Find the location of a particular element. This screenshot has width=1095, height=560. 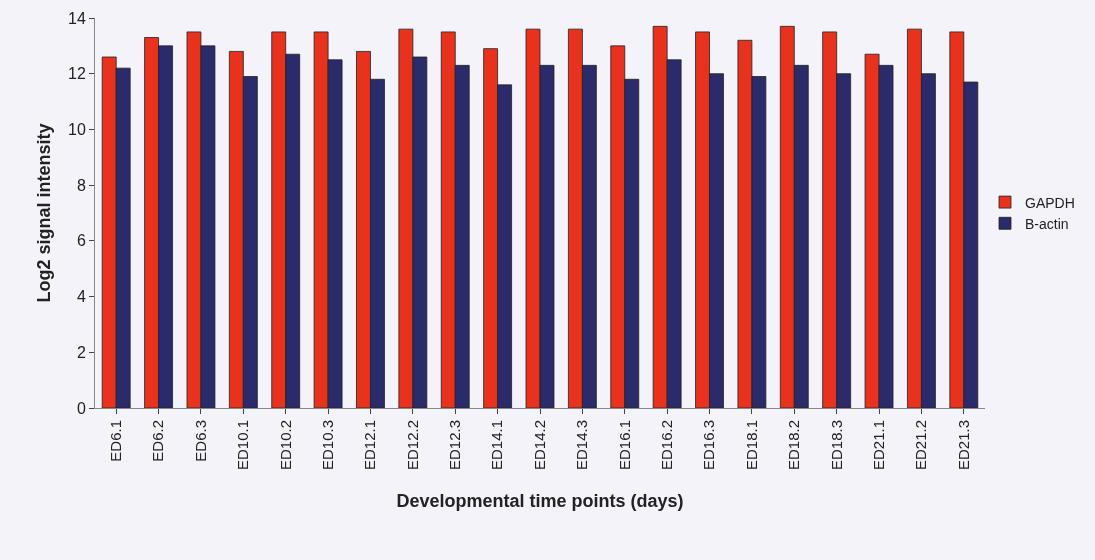

y-tick-label: 8 is located at coordinates (81, 185).